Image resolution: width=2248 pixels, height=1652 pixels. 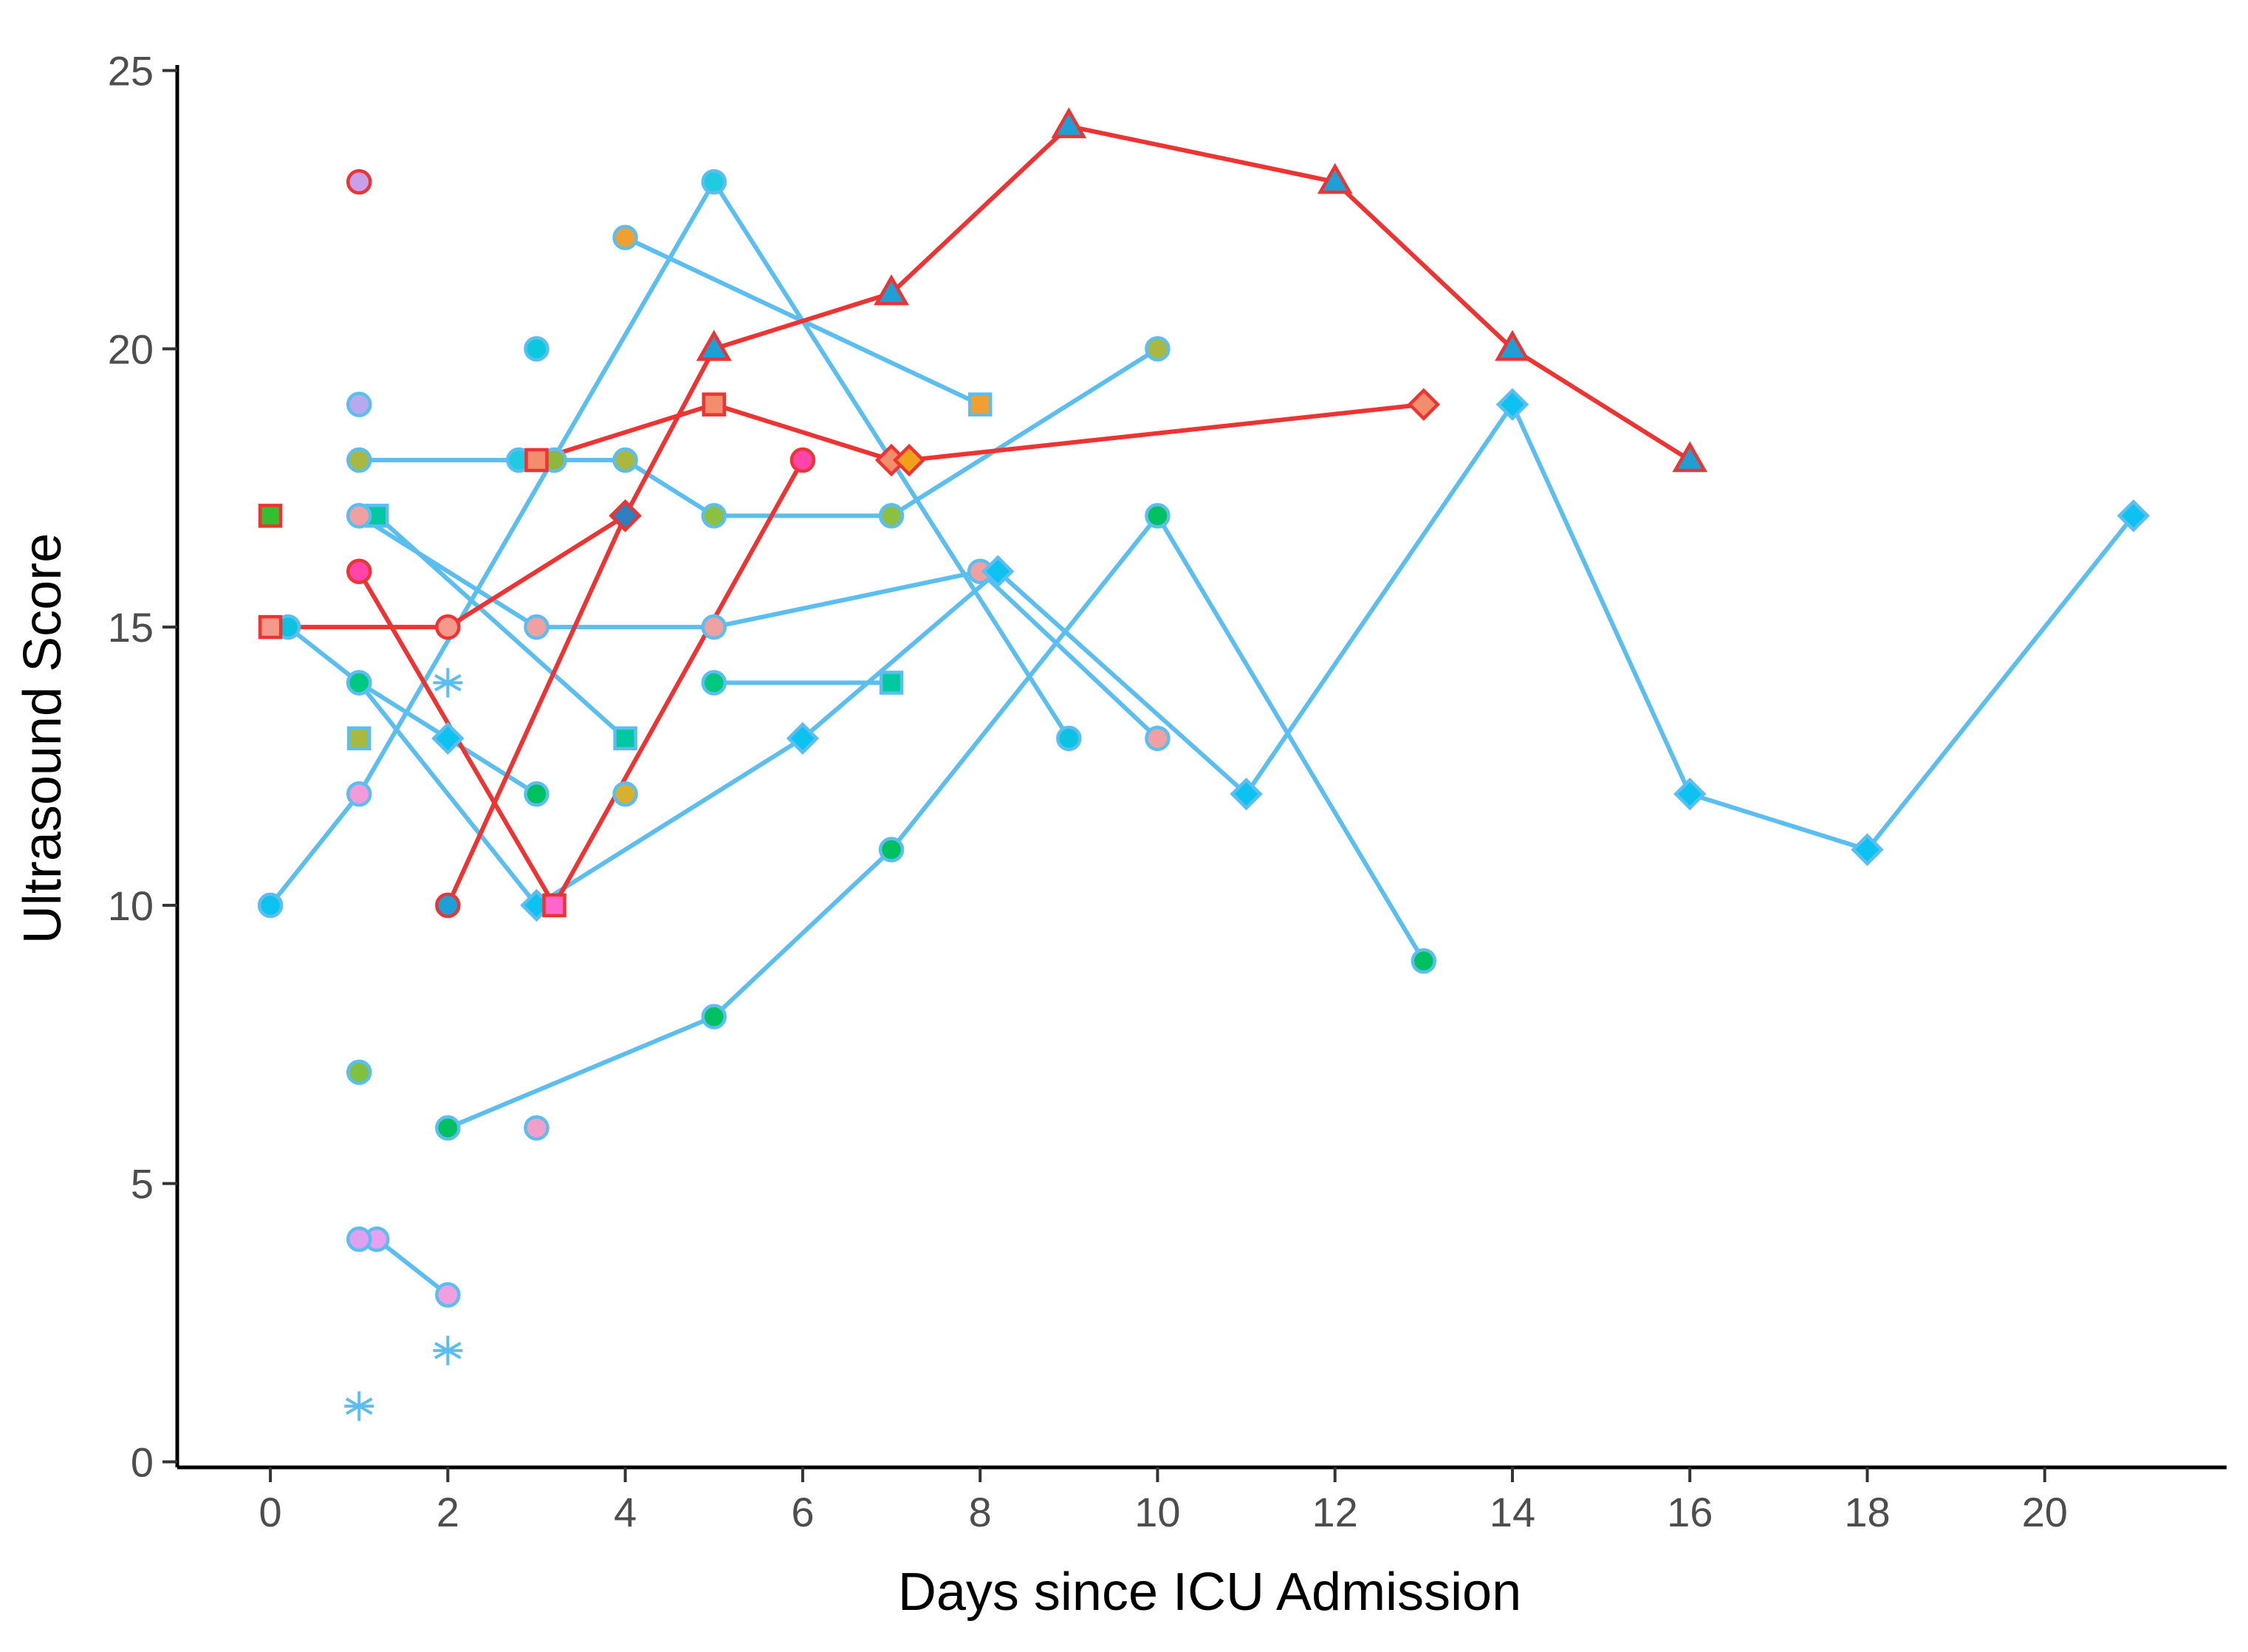 What do you see at coordinates (270, 1512) in the screenshot?
I see `x-tick-label: 0` at bounding box center [270, 1512].